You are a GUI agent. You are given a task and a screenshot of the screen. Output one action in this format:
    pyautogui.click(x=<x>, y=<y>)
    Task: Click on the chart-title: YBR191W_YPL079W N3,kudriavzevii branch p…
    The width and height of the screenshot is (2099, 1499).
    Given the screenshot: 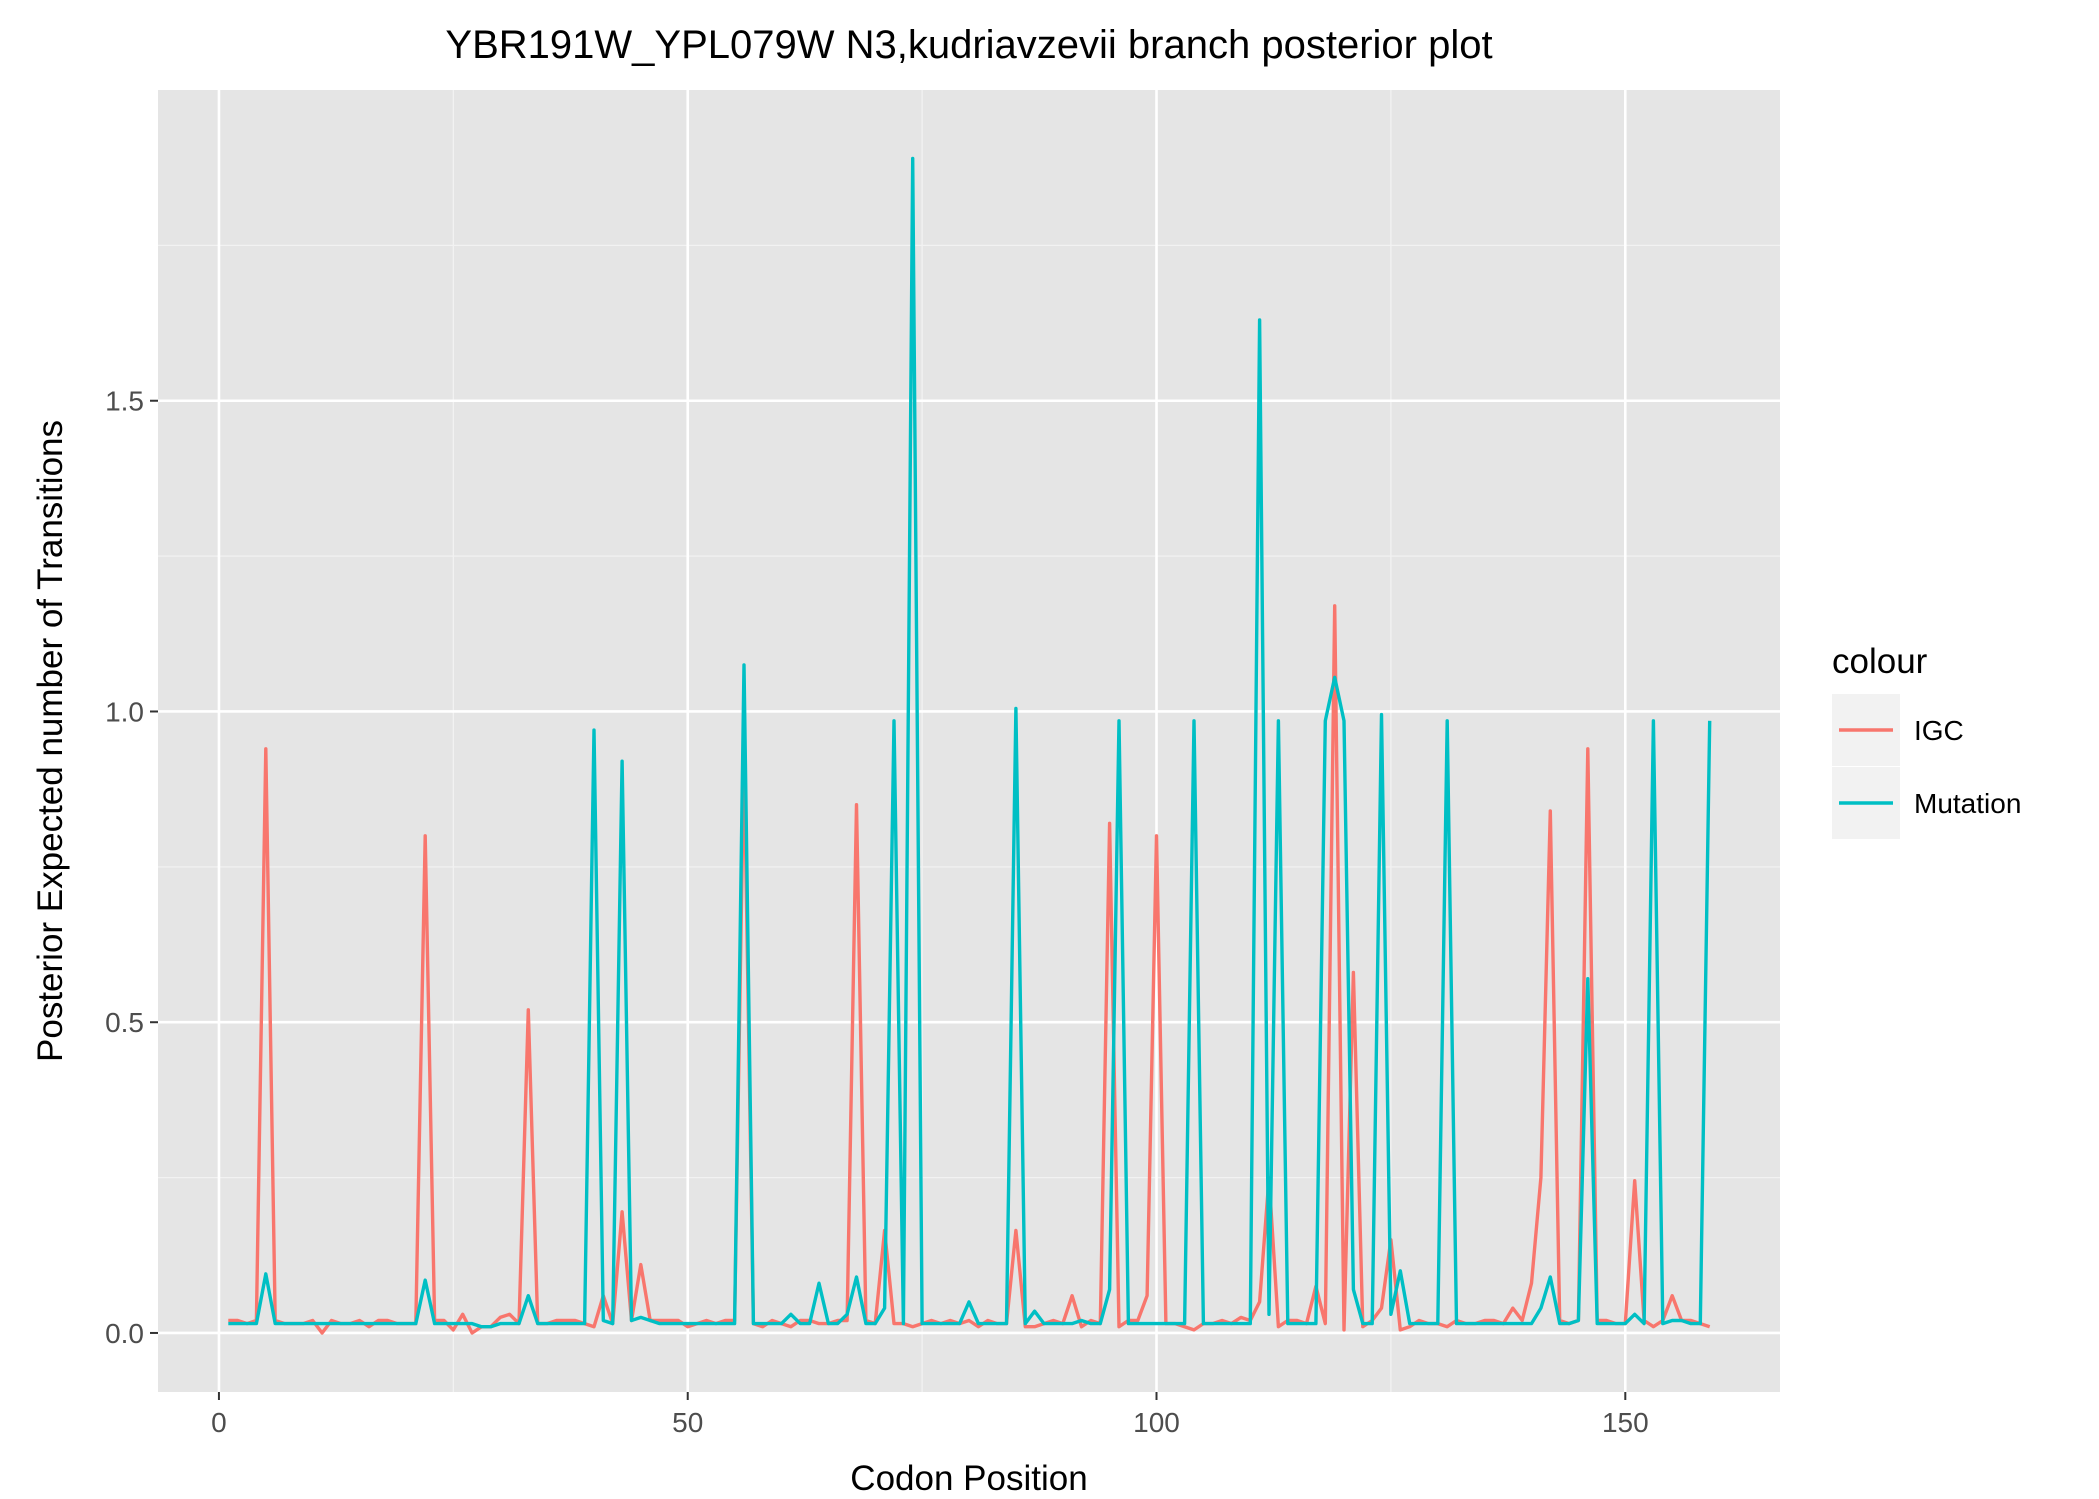 What is the action you would take?
    pyautogui.click(x=968, y=45)
    